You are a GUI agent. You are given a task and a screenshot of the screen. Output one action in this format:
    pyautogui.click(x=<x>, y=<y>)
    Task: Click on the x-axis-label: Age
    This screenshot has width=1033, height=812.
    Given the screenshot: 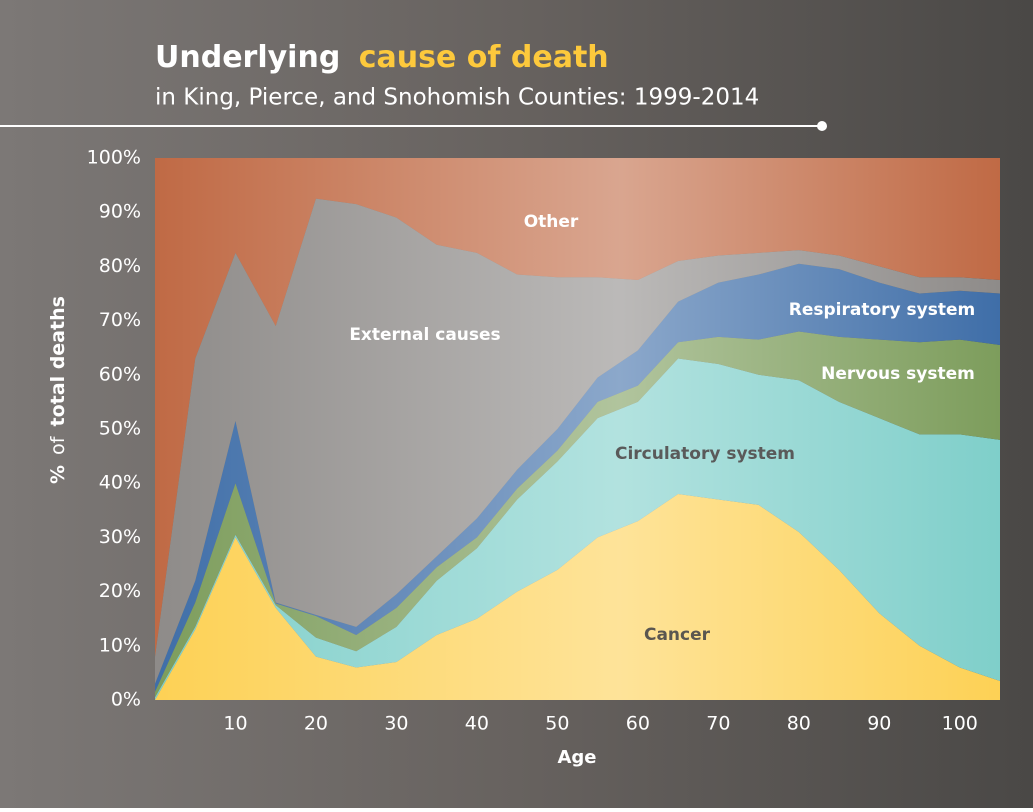 What is the action you would take?
    pyautogui.click(x=576, y=757)
    